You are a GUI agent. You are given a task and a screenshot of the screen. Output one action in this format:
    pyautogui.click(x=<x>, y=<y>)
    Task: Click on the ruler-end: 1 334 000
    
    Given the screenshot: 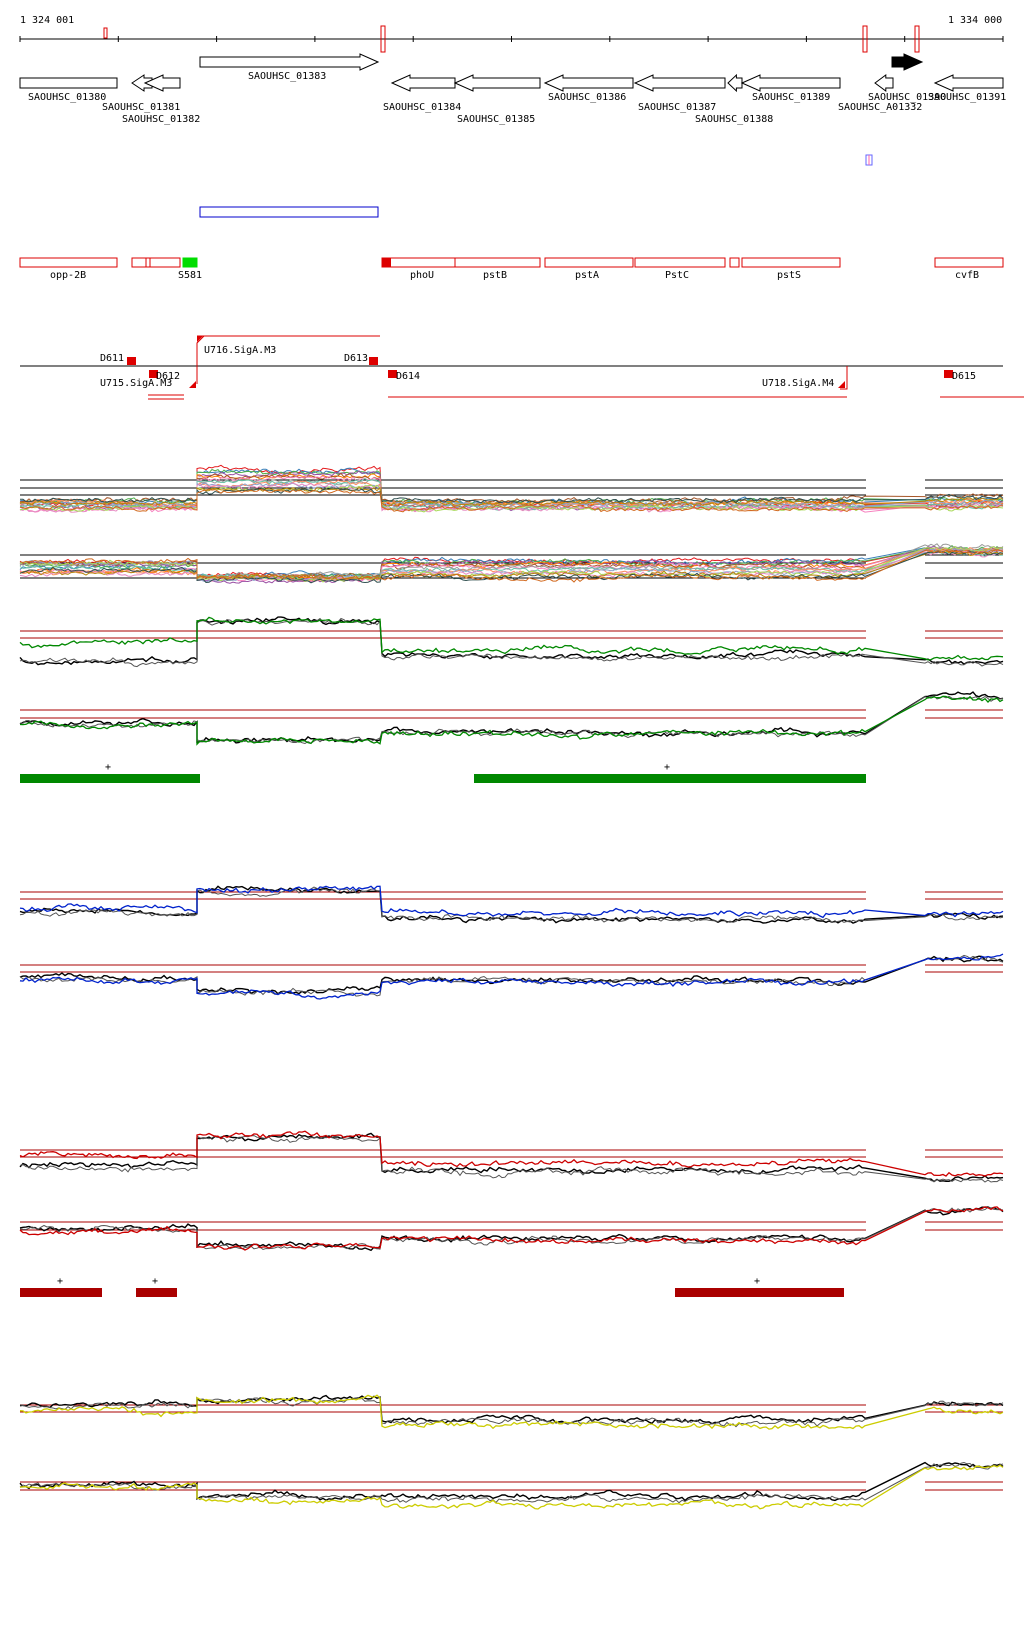 What is the action you would take?
    pyautogui.click(x=975, y=20)
    